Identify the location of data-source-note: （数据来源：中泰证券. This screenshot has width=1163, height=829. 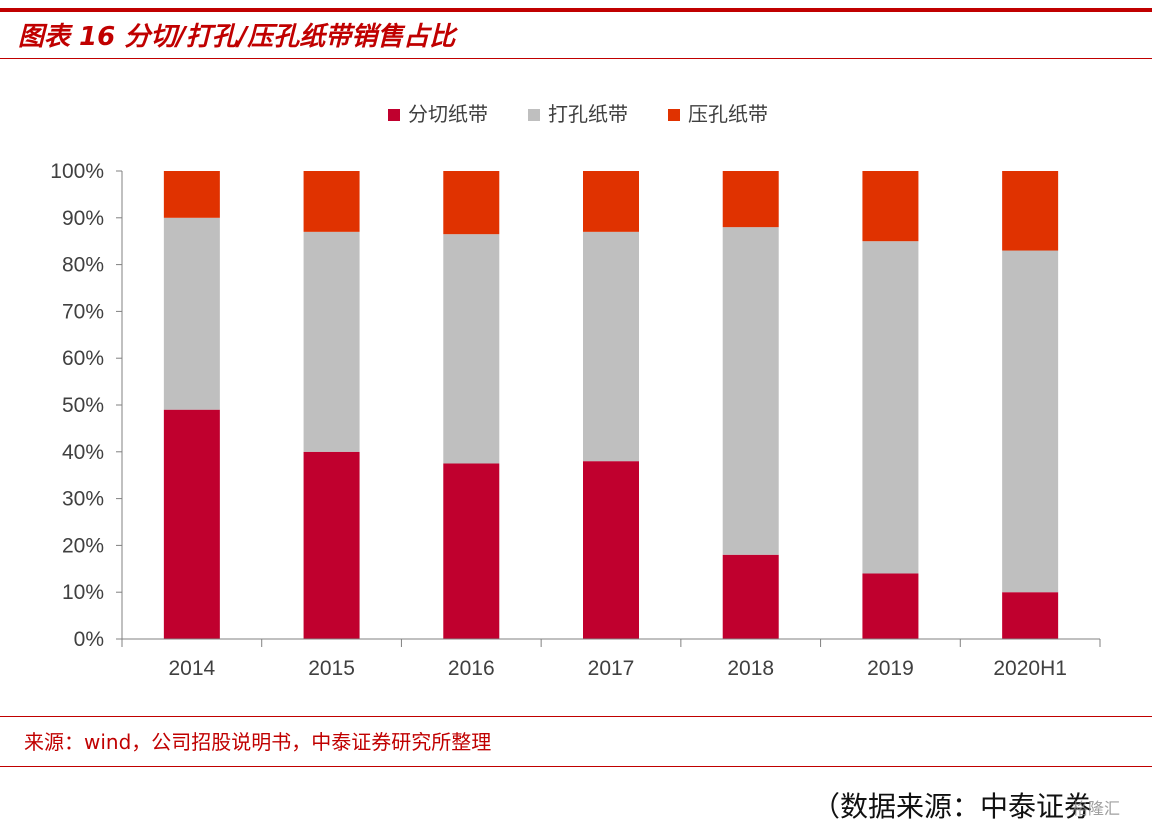
(952, 806).